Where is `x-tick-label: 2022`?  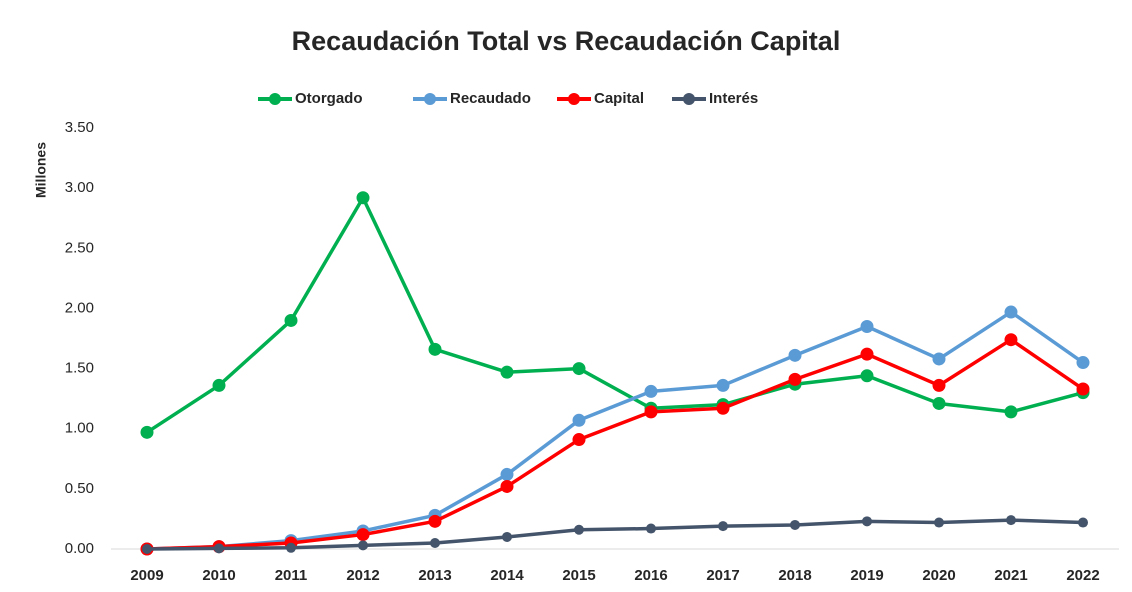
x-tick-label: 2022 is located at coordinates (1082, 575).